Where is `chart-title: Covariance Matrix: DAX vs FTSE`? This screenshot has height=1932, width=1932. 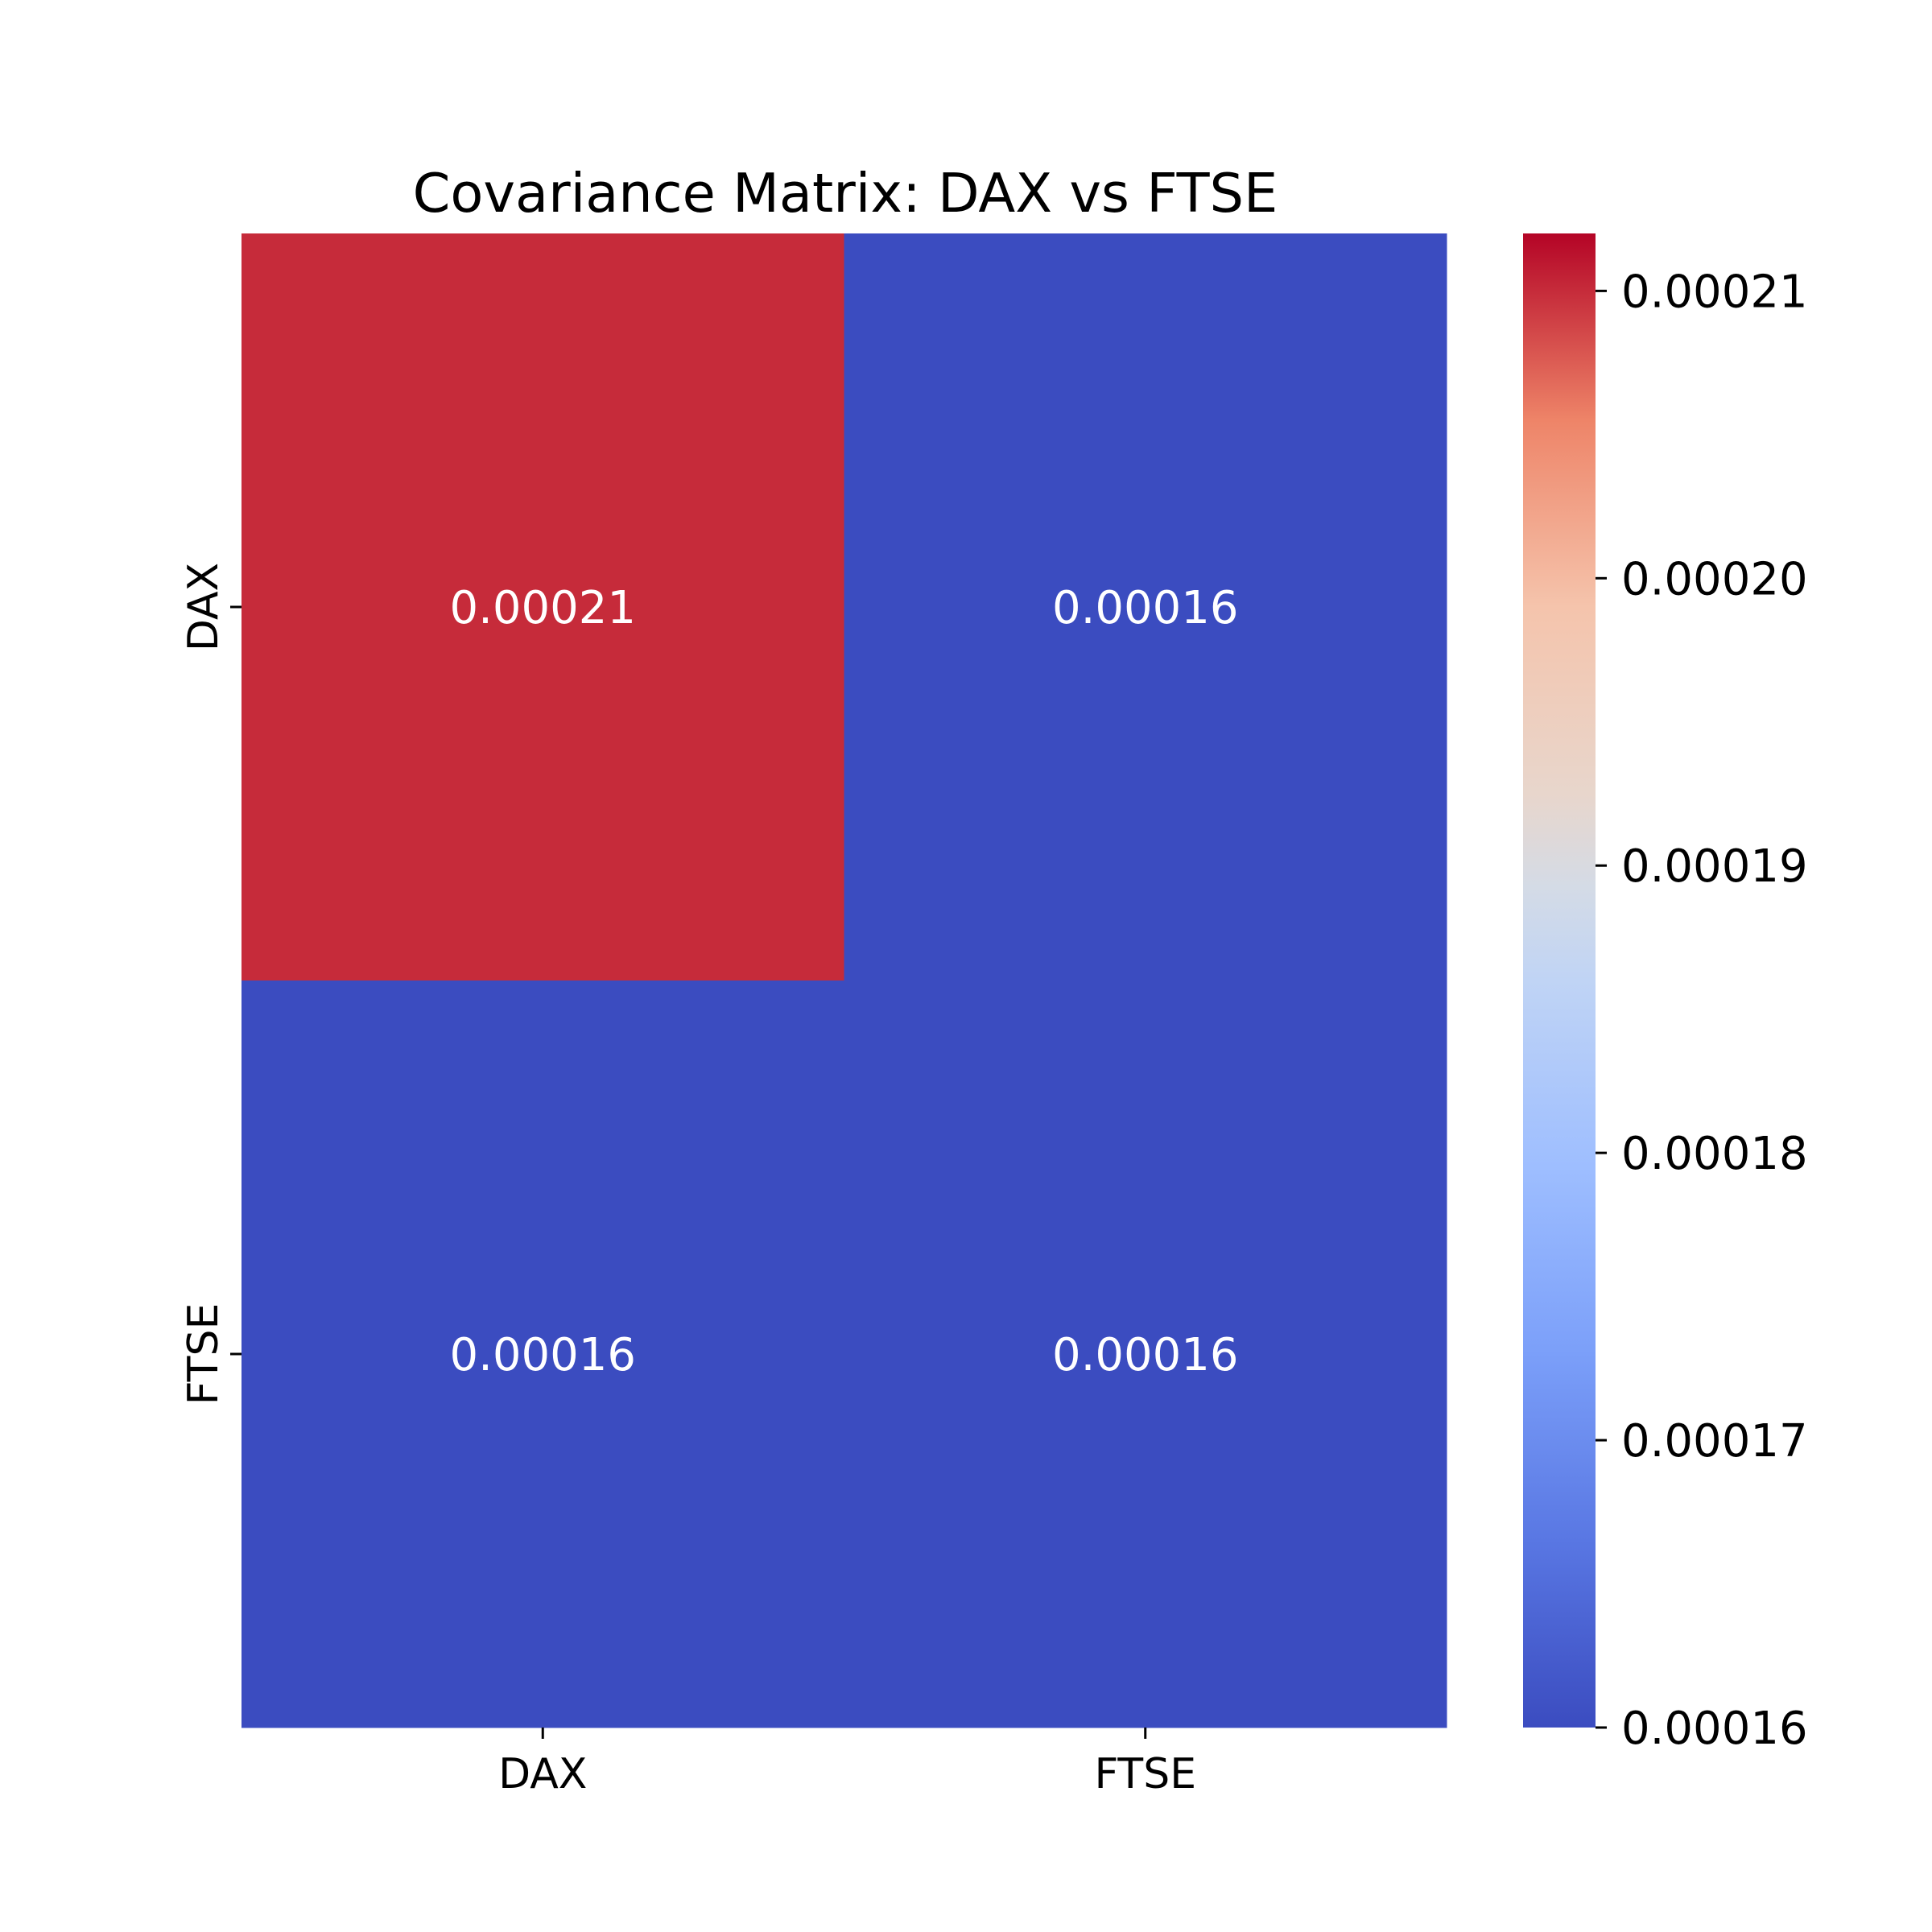 chart-title: Covariance Matrix: DAX vs FTSE is located at coordinates (845, 193).